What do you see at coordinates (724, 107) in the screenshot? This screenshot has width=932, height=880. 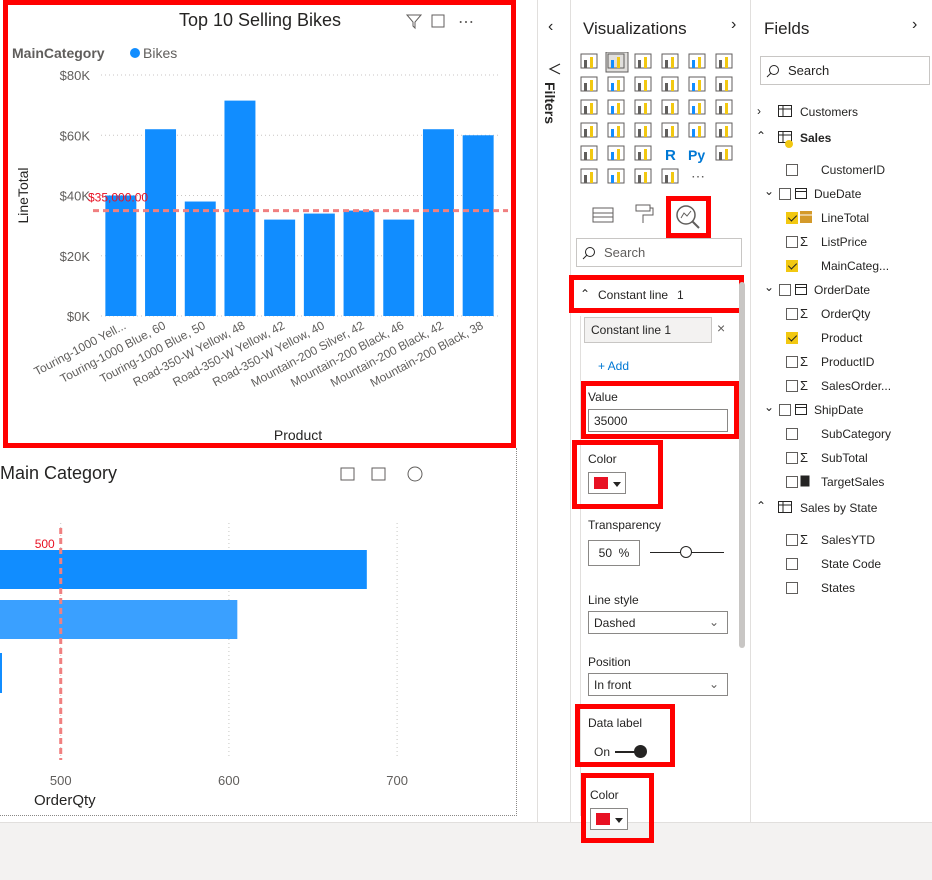 I see `treemap-icon` at bounding box center [724, 107].